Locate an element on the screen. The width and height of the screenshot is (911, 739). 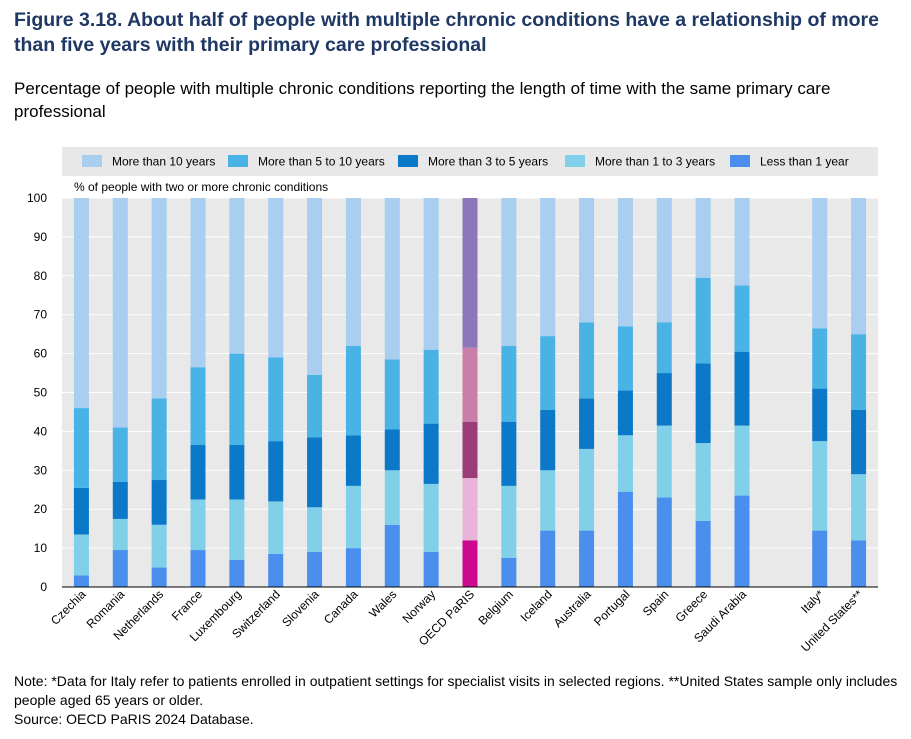
bar-greece-more-than-1-to-3-years is located at coordinates (703, 482).